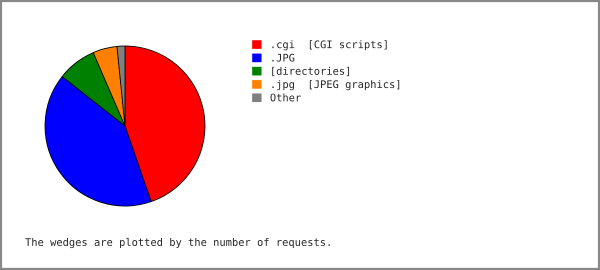 This screenshot has width=600, height=270. What do you see at coordinates (329, 45) in the screenshot?
I see `legend-label: .cgi [CGI scripts]` at bounding box center [329, 45].